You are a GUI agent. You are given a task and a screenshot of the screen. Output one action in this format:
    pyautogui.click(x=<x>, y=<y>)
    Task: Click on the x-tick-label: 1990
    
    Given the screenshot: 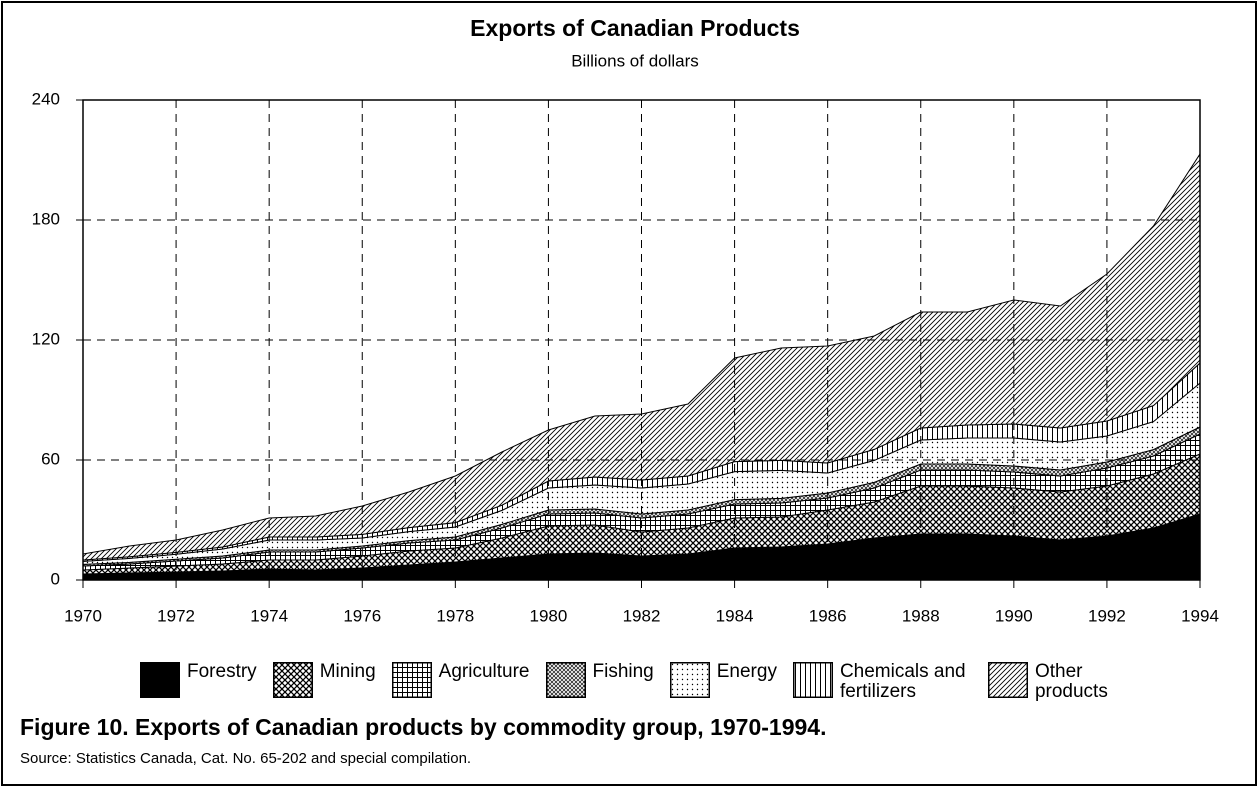 What is the action you would take?
    pyautogui.click(x=1014, y=615)
    